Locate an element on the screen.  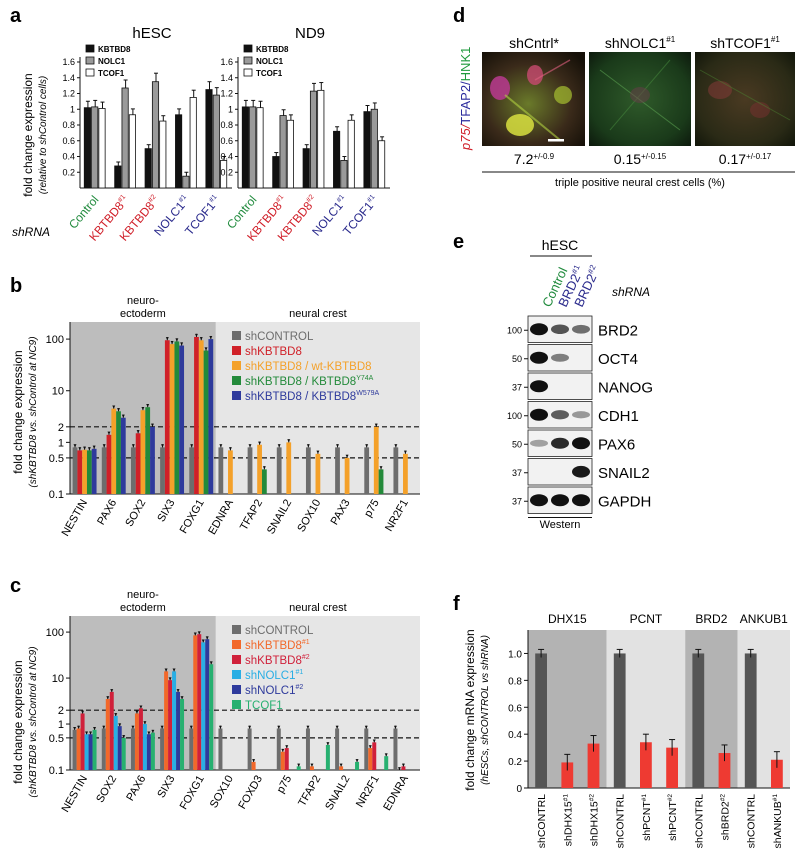
ytick-label: 1 is located at coordinates (61, 725).